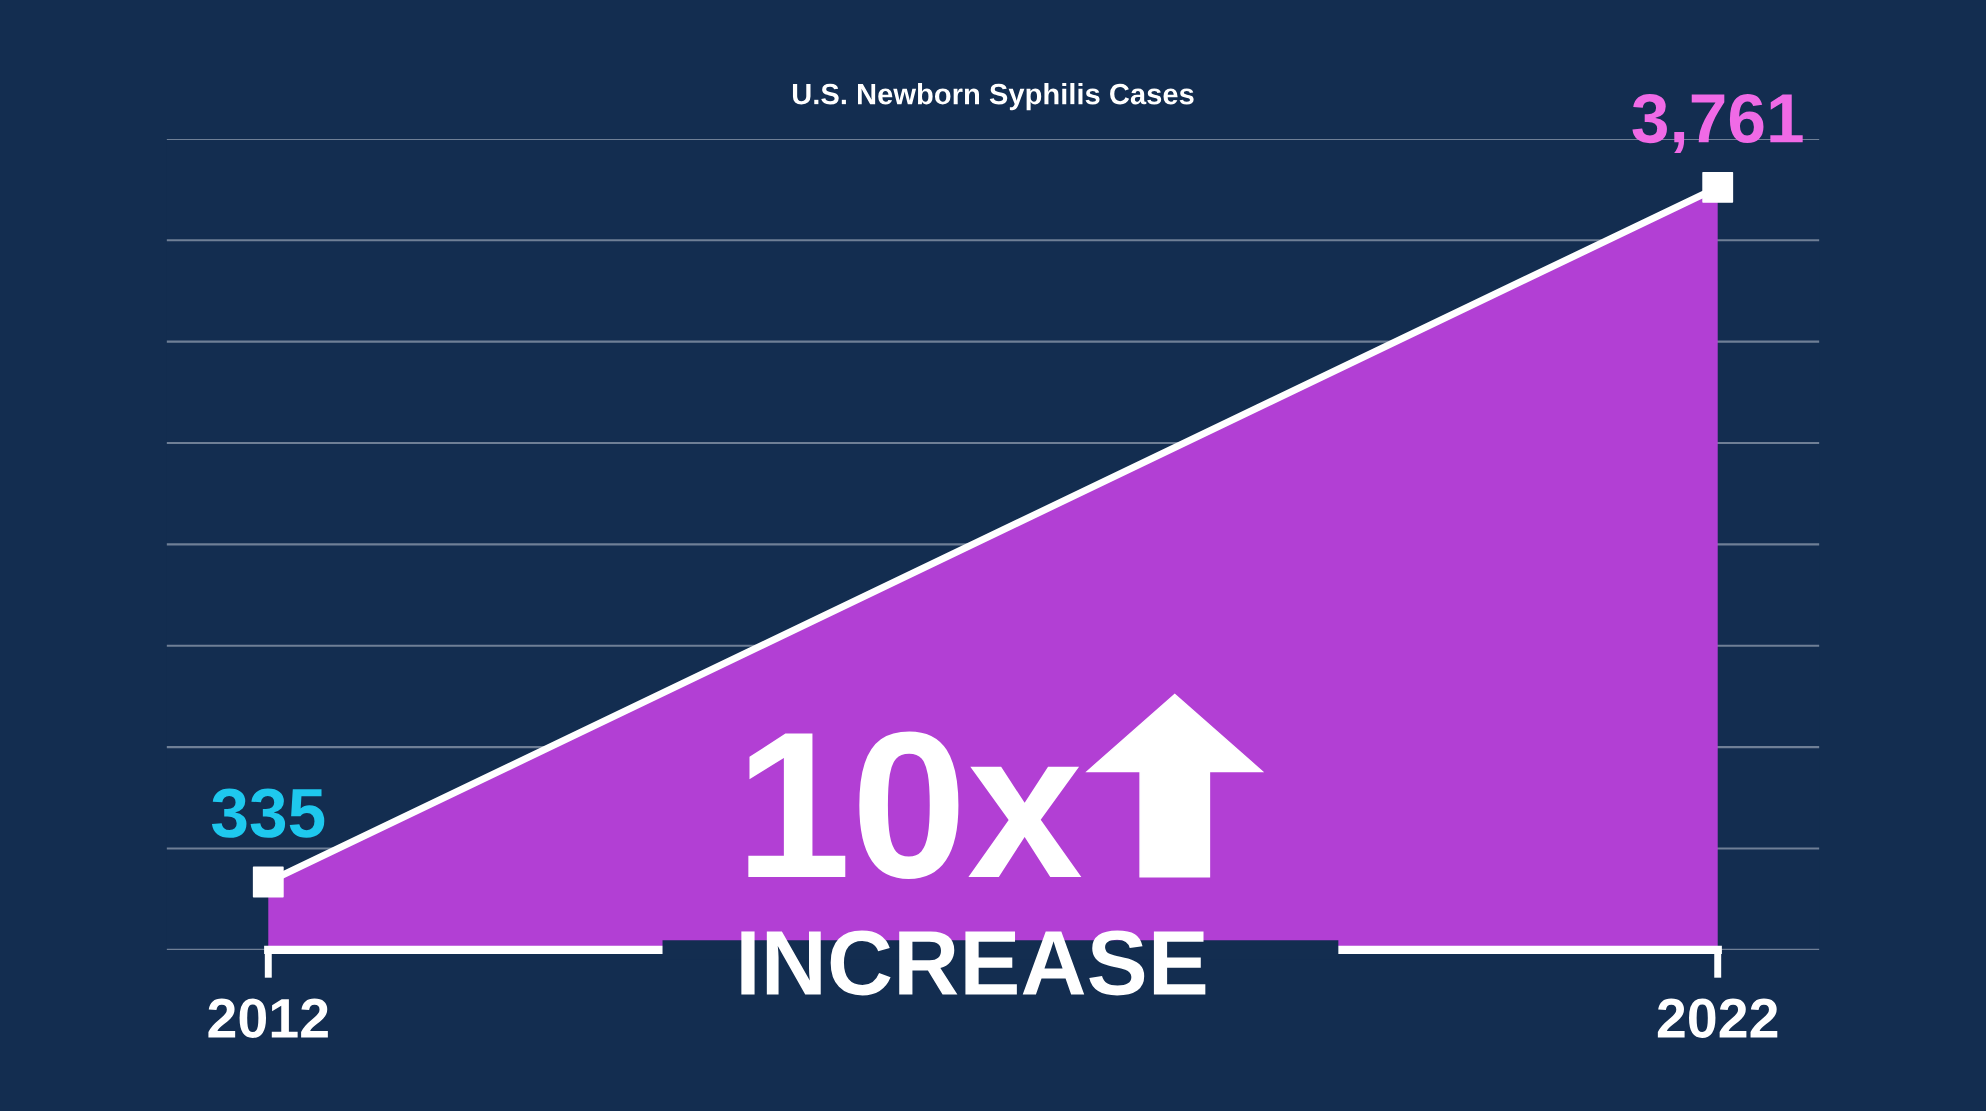  What do you see at coordinates (268, 1018) in the screenshot?
I see `x-tick-label: 2012` at bounding box center [268, 1018].